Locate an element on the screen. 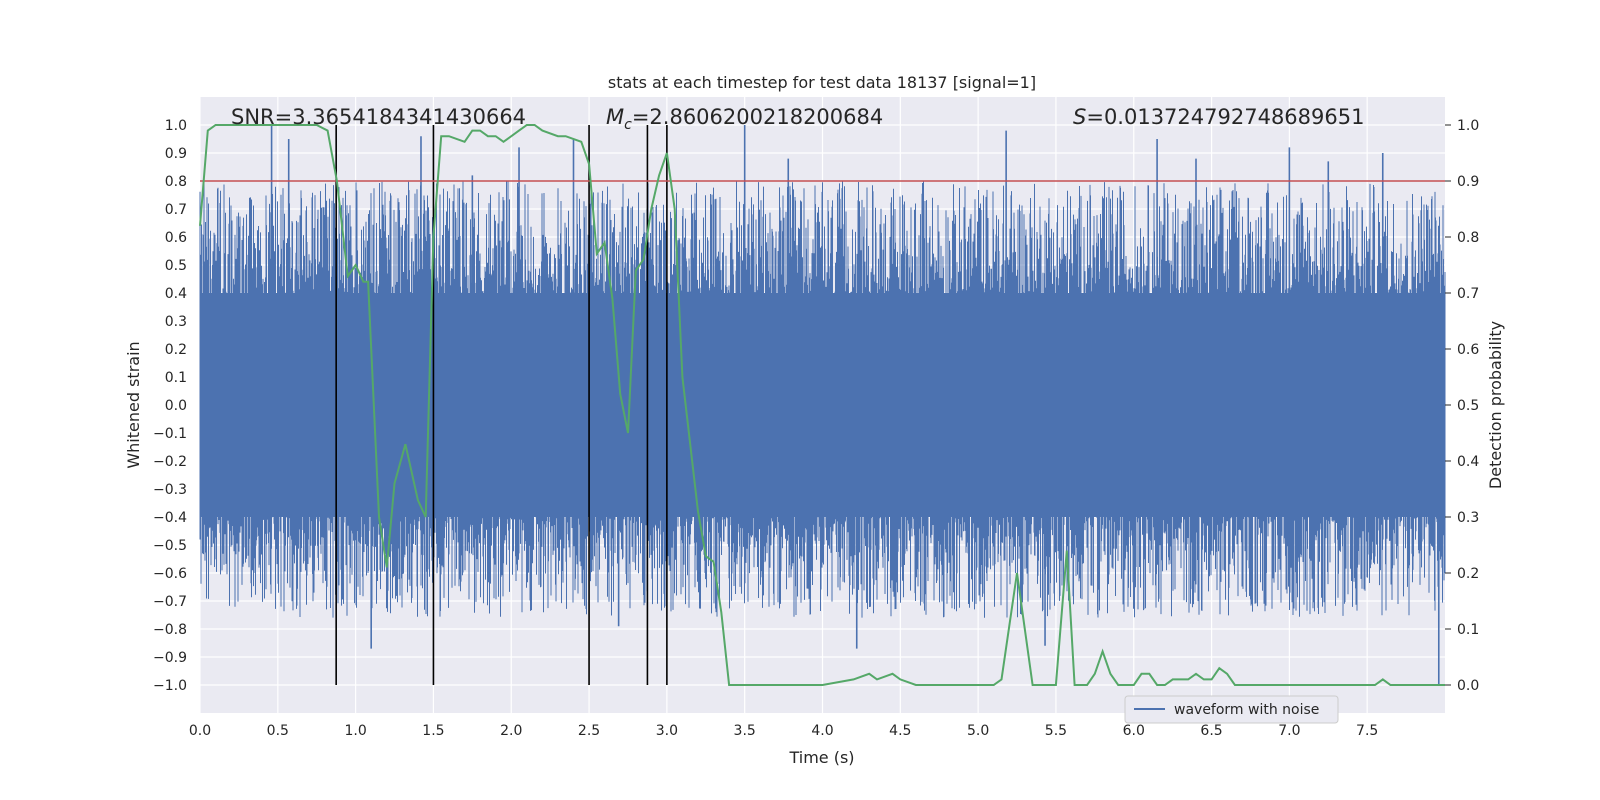 Image resolution: width=1600 pixels, height=800 pixels. x-tick: 5.0 is located at coordinates (978, 731).